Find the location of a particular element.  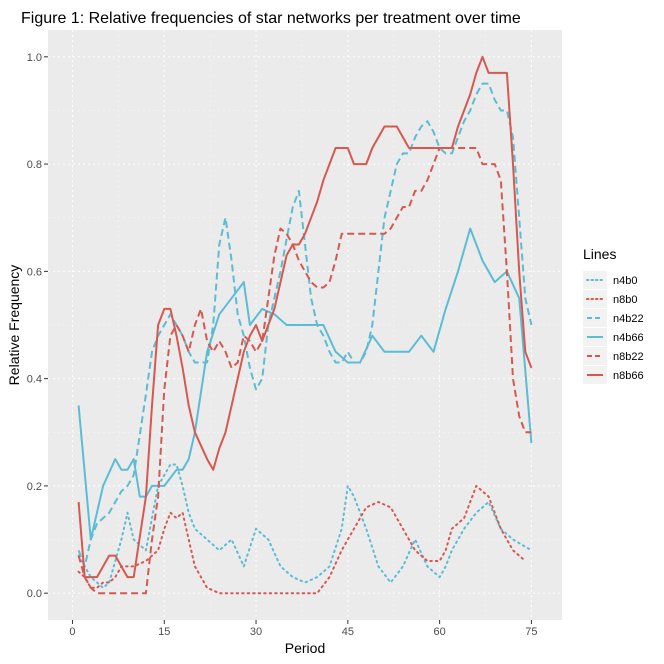

y-tick-label: 0.4 is located at coordinates (34, 380).